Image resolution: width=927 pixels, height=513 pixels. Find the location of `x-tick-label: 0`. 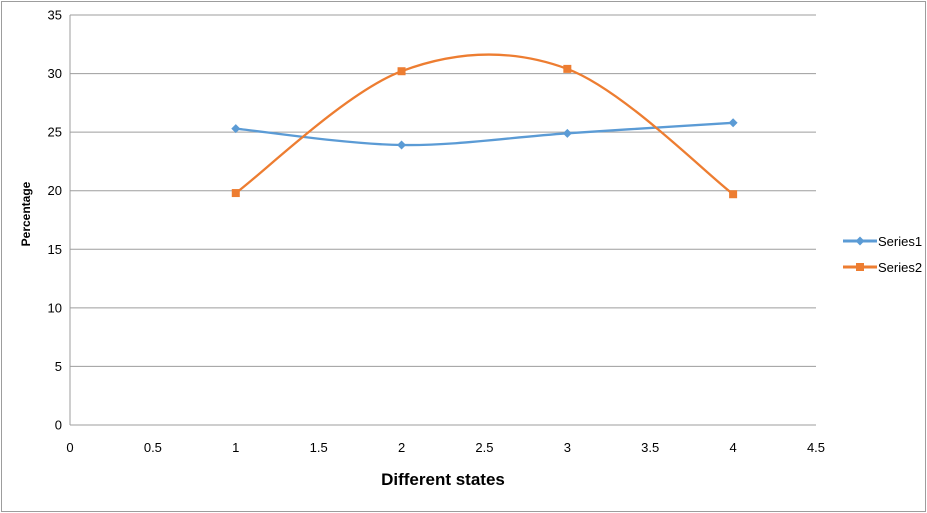

x-tick-label: 0 is located at coordinates (69, 447).